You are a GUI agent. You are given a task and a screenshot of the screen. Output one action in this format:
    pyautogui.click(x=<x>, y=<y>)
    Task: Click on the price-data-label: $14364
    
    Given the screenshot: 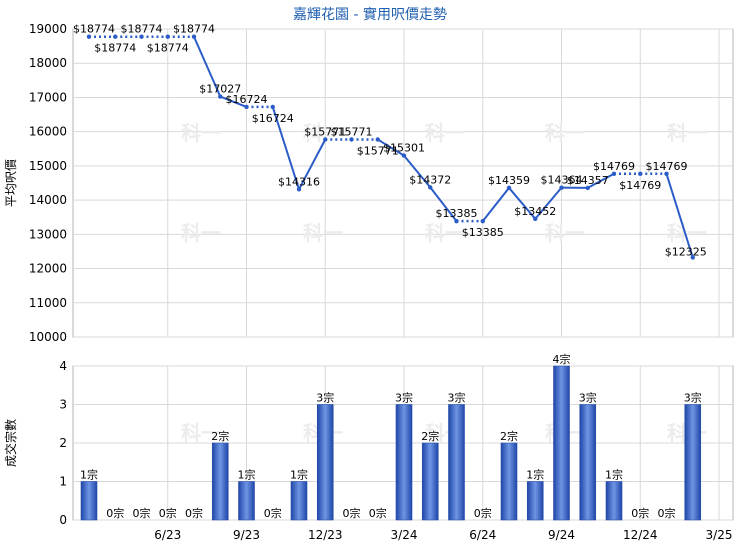 What is the action you would take?
    pyautogui.click(x=562, y=180)
    